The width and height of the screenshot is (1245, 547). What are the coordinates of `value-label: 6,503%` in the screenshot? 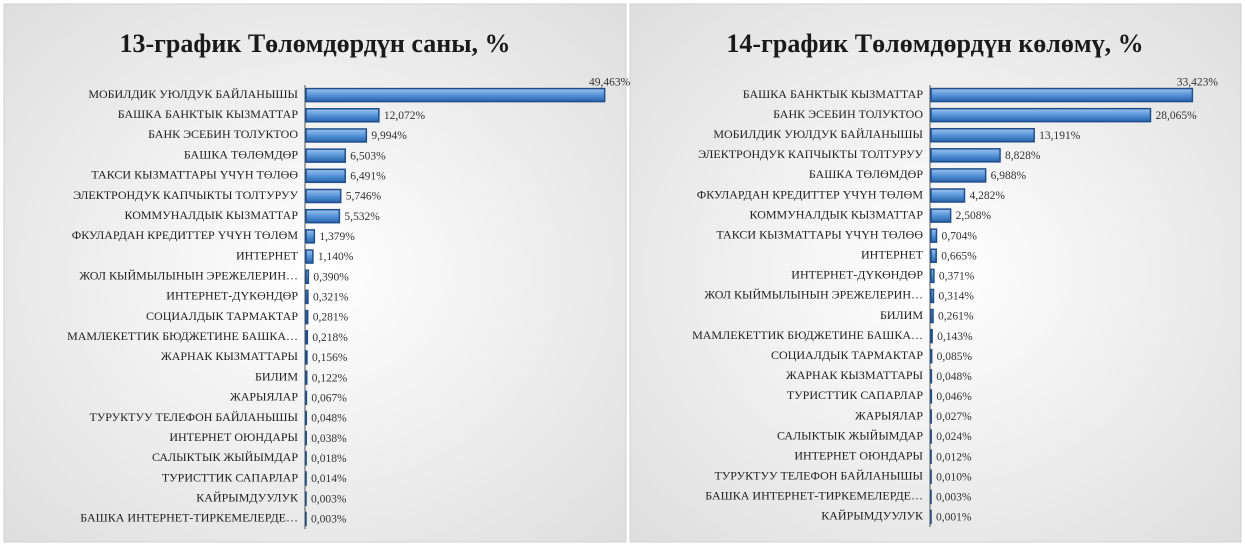 It's located at (368, 156).